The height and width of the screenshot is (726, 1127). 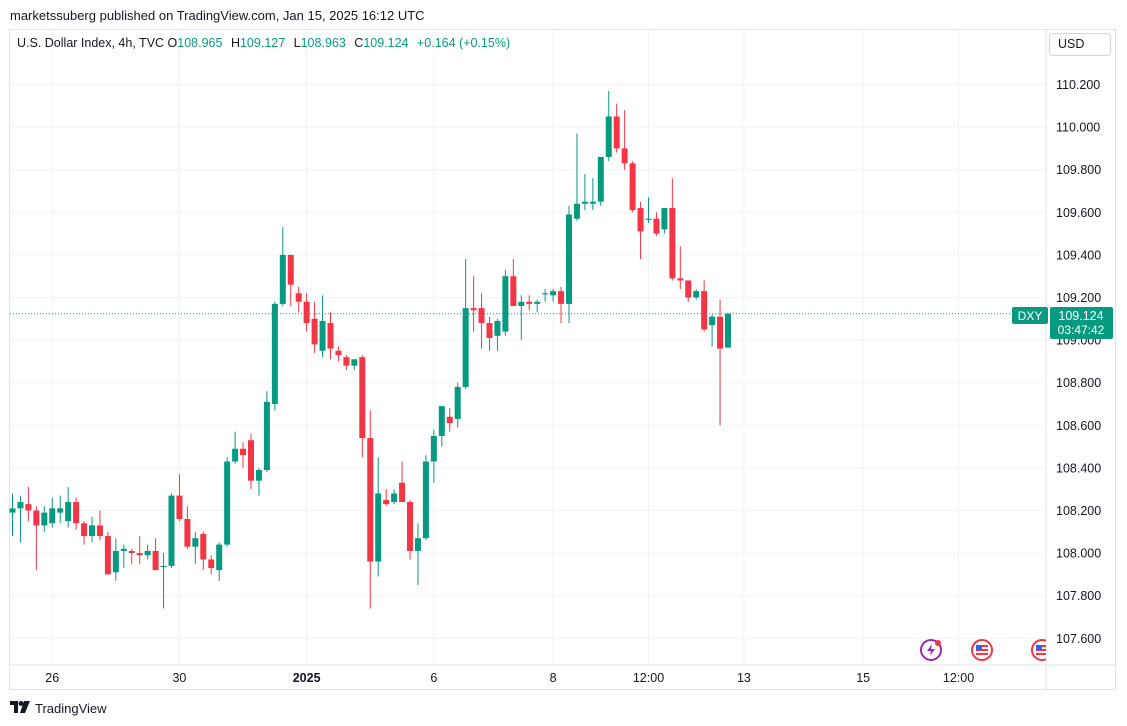 I want to click on currency-button: USD, so click(x=1080, y=44).